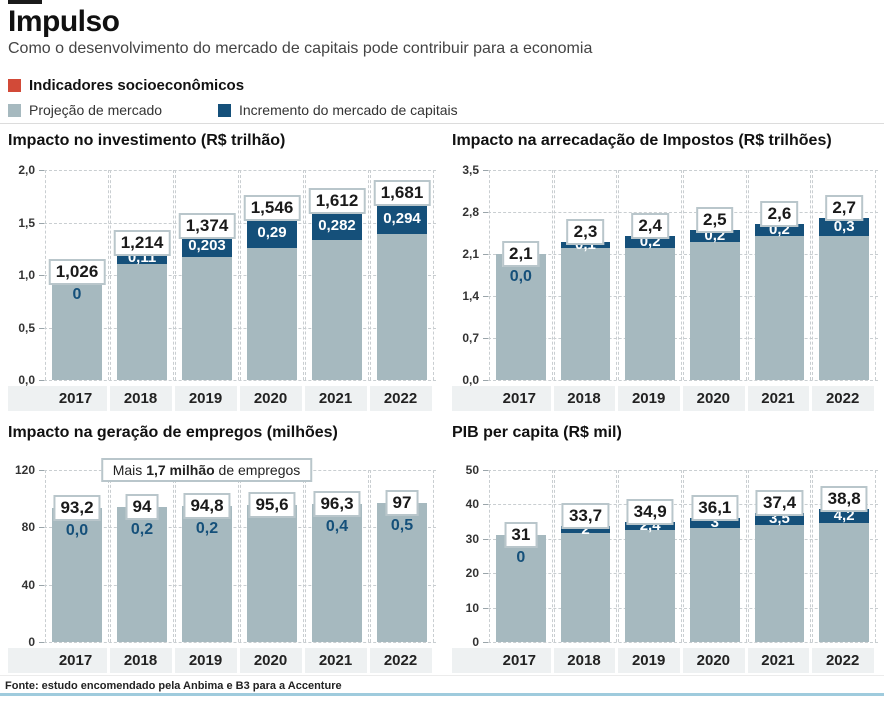  What do you see at coordinates (272, 556) in the screenshot?
I see `year-column: 95,6` at bounding box center [272, 556].